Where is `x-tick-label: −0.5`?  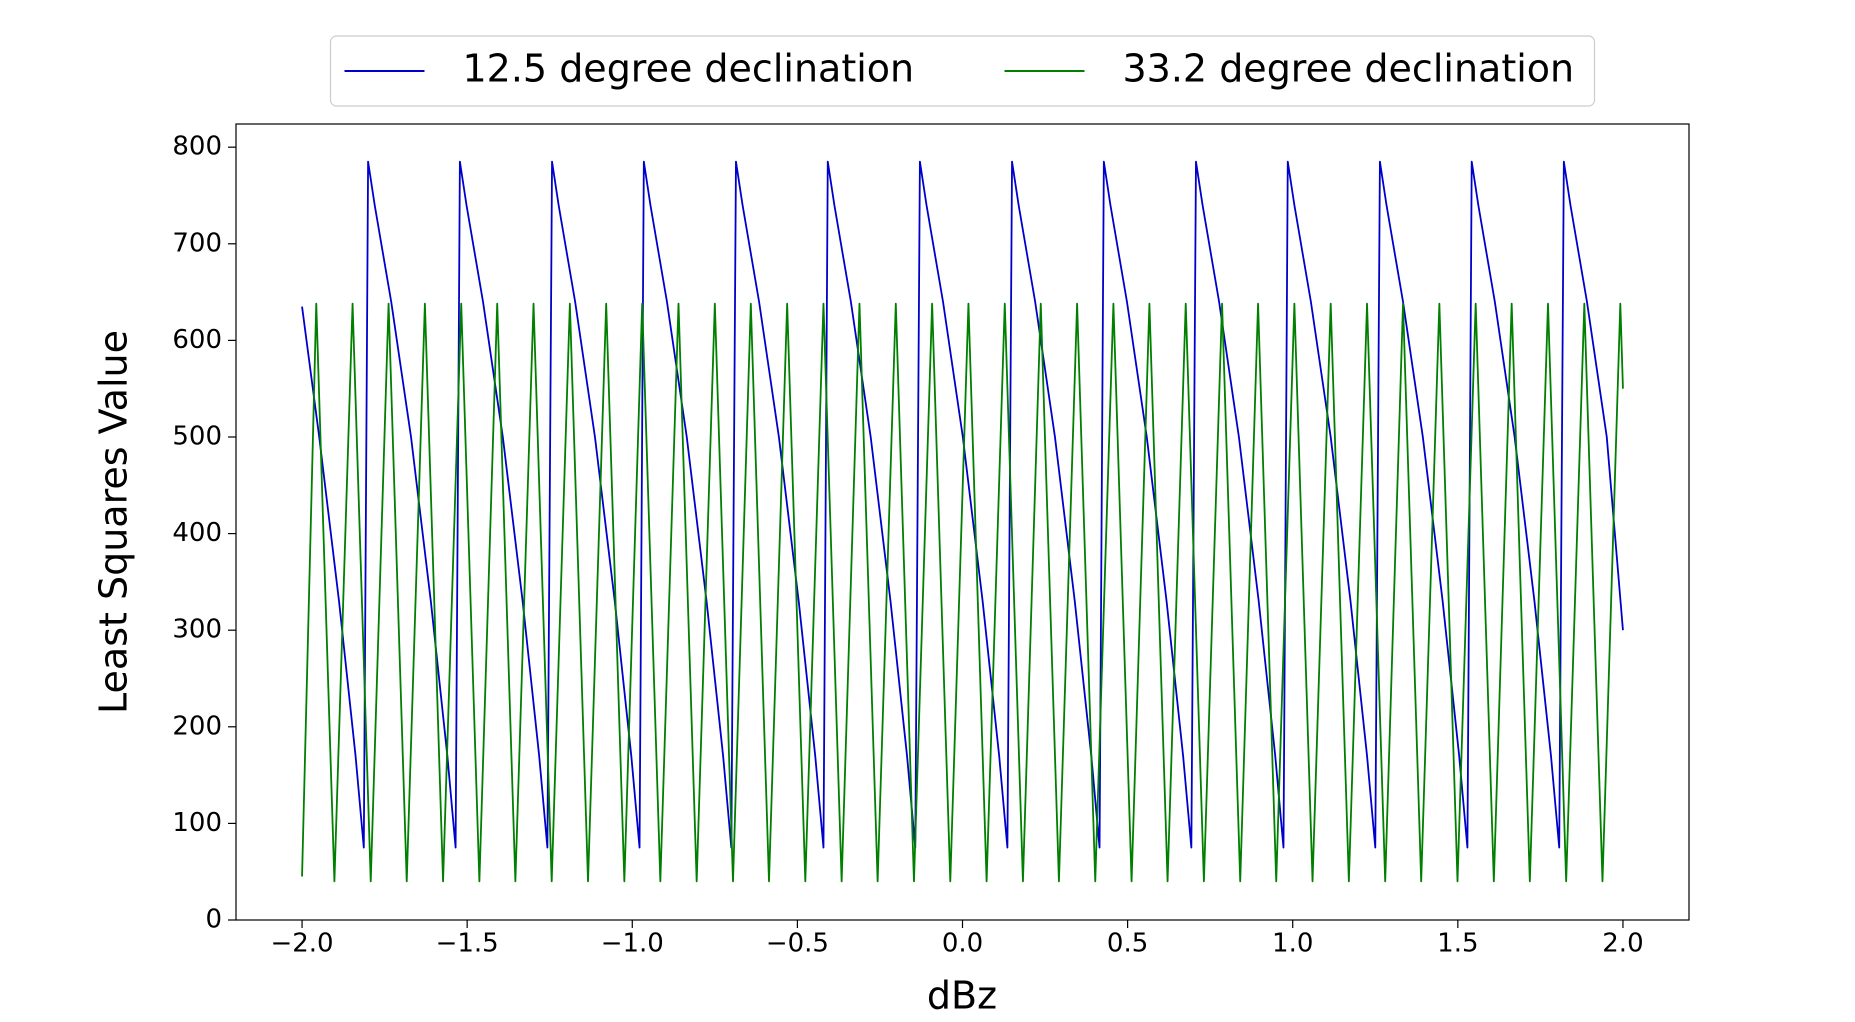
x-tick-label: −0.5 is located at coordinates (797, 944).